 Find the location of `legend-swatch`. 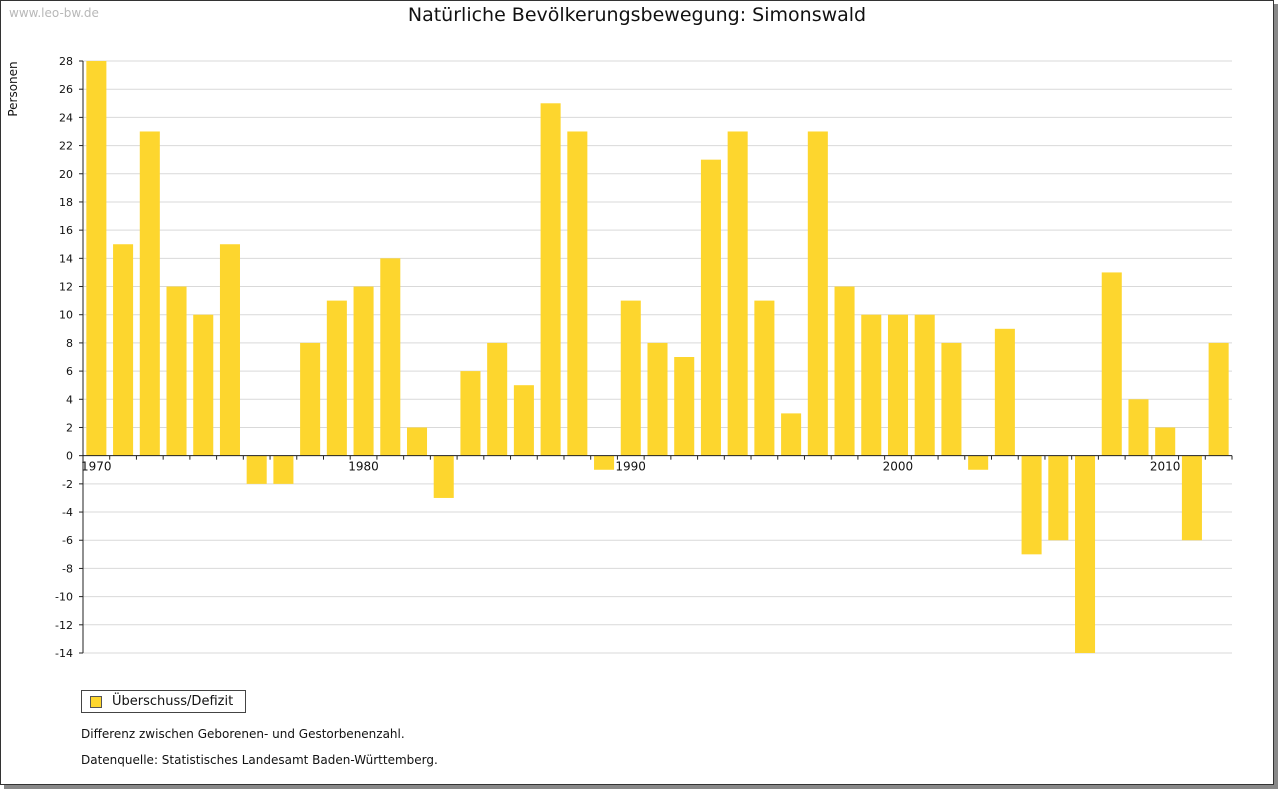

legend-swatch is located at coordinates (96, 701).